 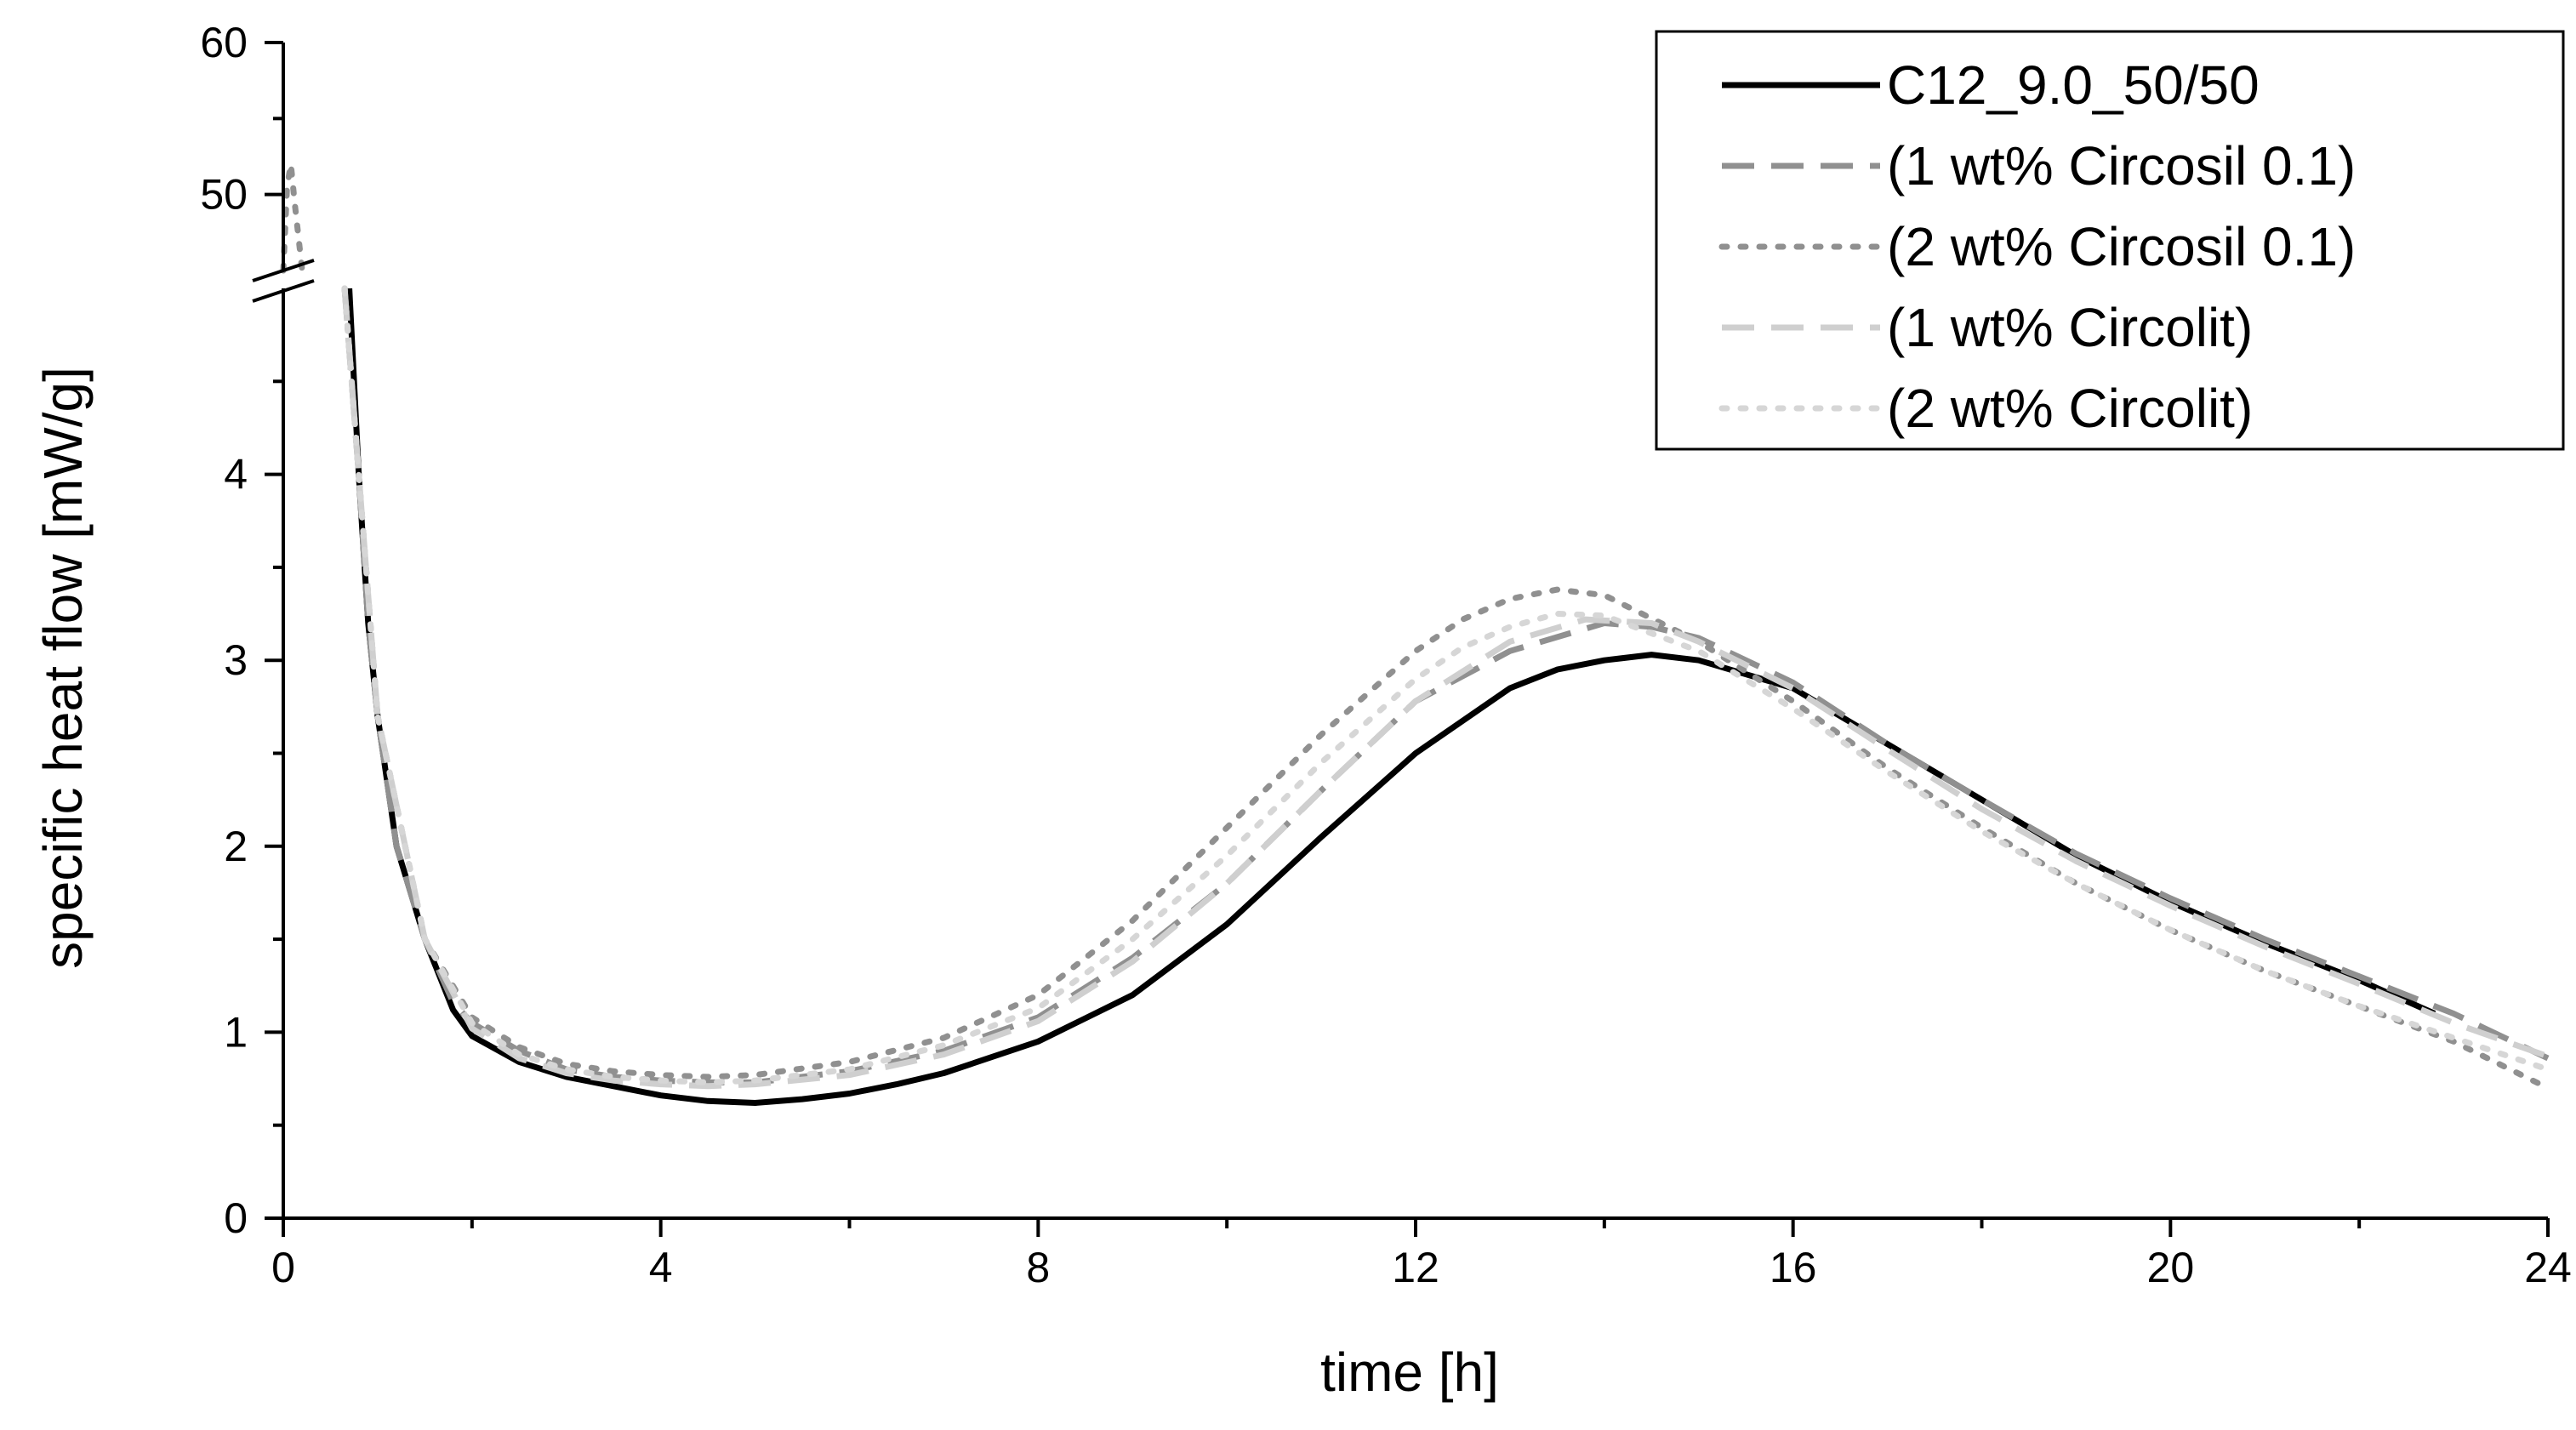 What do you see at coordinates (2070, 408) in the screenshot?
I see `legend-label-5: (2 wt% Circolit)` at bounding box center [2070, 408].